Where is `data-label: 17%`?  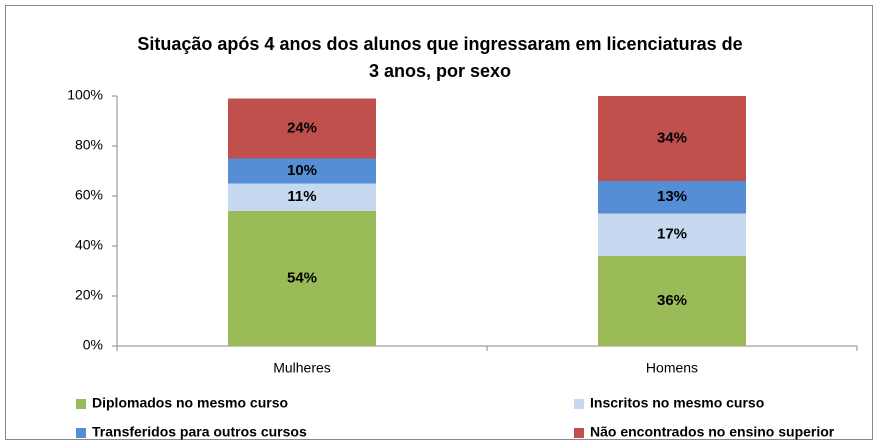
data-label: 17% is located at coordinates (672, 234).